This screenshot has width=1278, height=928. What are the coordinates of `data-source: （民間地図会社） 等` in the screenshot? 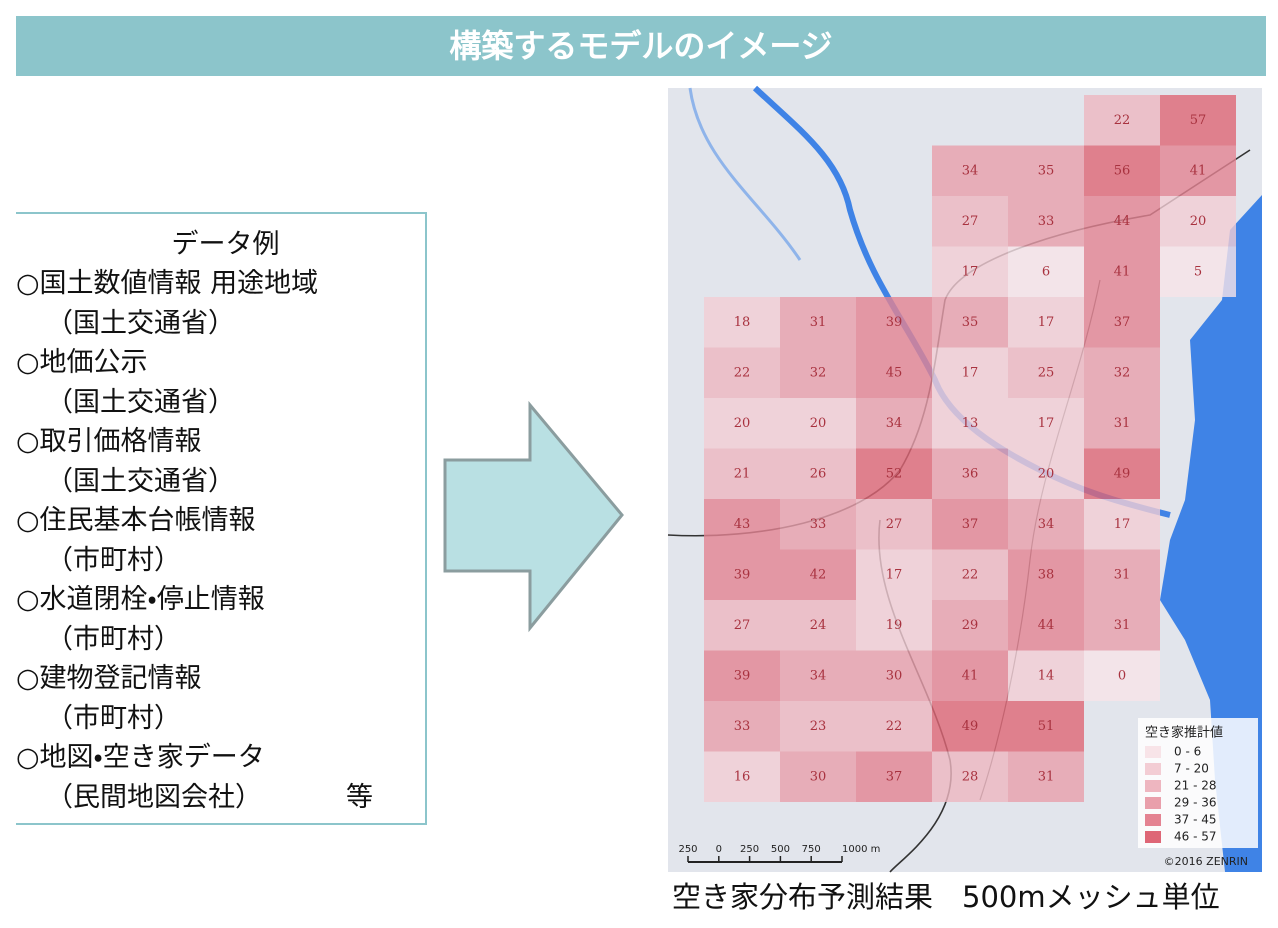 It's located at (220, 798).